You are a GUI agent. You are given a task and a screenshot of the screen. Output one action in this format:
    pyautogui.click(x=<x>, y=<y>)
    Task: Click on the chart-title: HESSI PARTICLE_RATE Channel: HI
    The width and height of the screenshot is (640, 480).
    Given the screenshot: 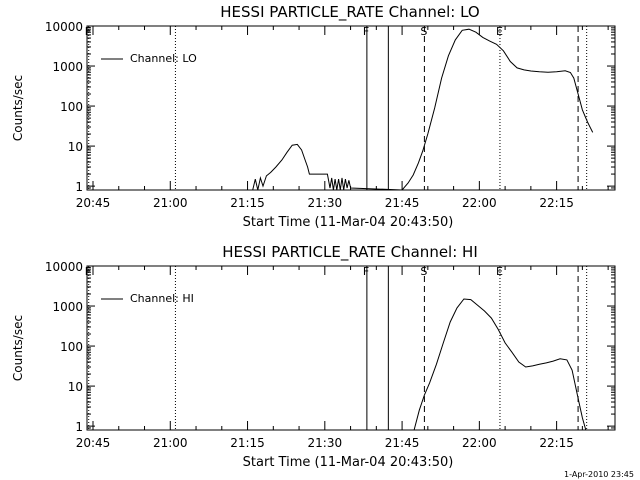 What is the action you would take?
    pyautogui.click(x=350, y=252)
    